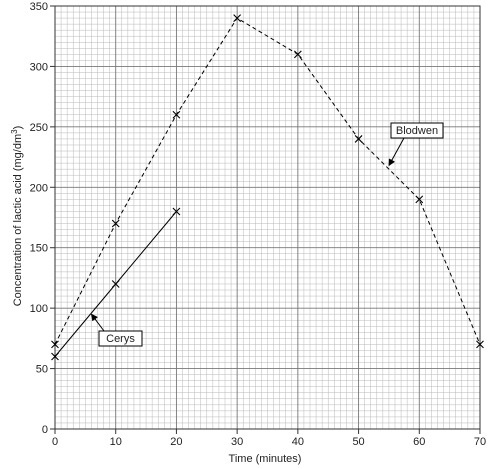 This screenshot has height=469, width=497. What do you see at coordinates (419, 442) in the screenshot?
I see `x-tick-label: 60` at bounding box center [419, 442].